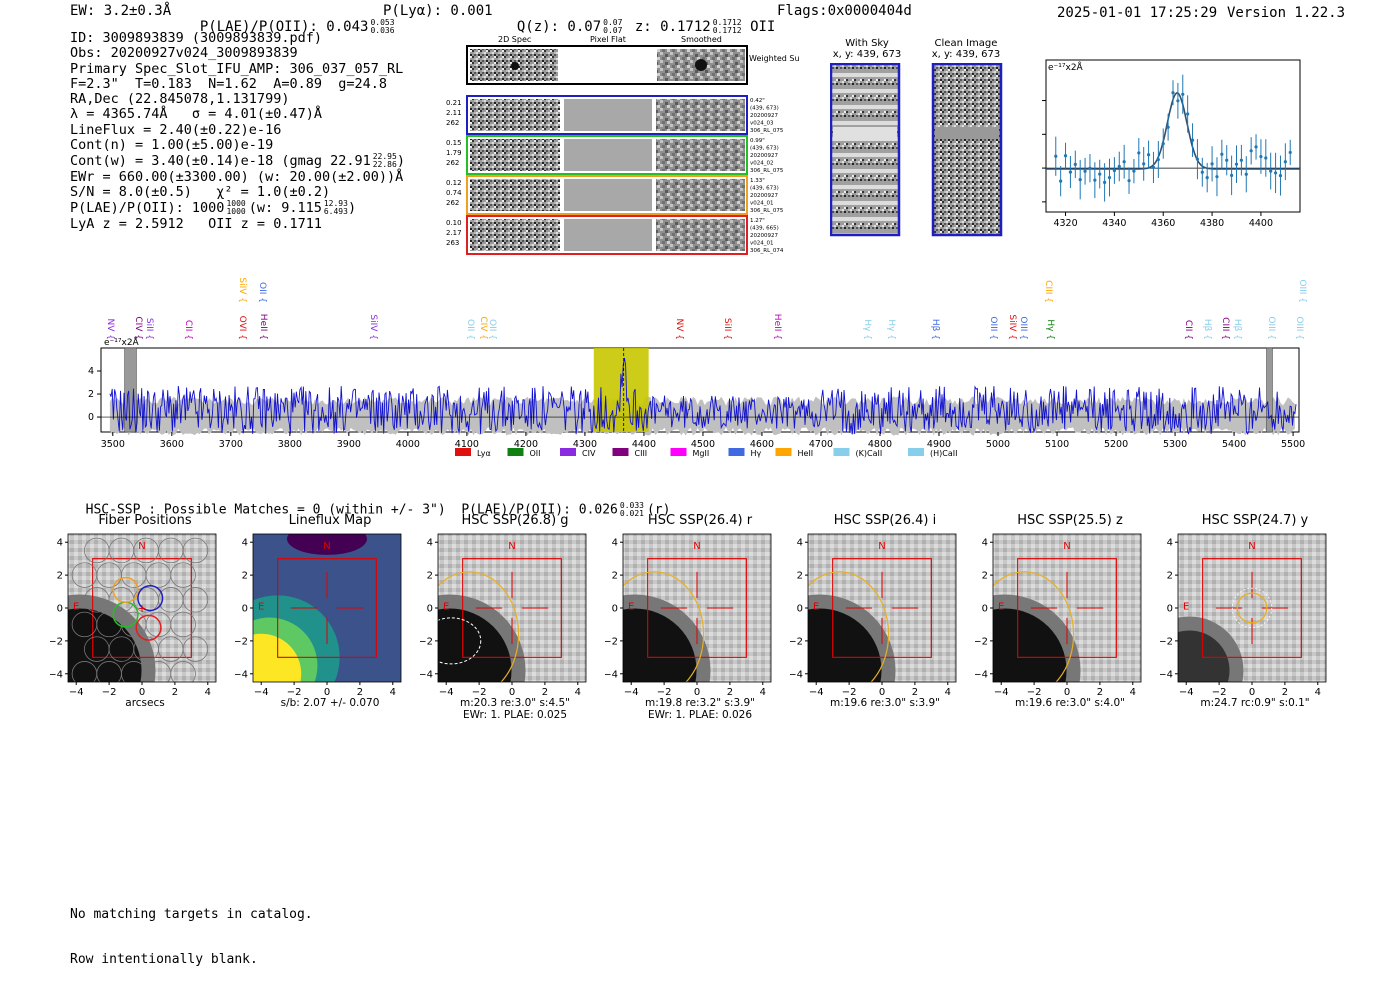 Image resolution: width=1400 pixels, height=982 pixels. What do you see at coordinates (180, 99) in the screenshot?
I see `info-radec: RA,Dec (22.845078,1.131799)` at bounding box center [180, 99].